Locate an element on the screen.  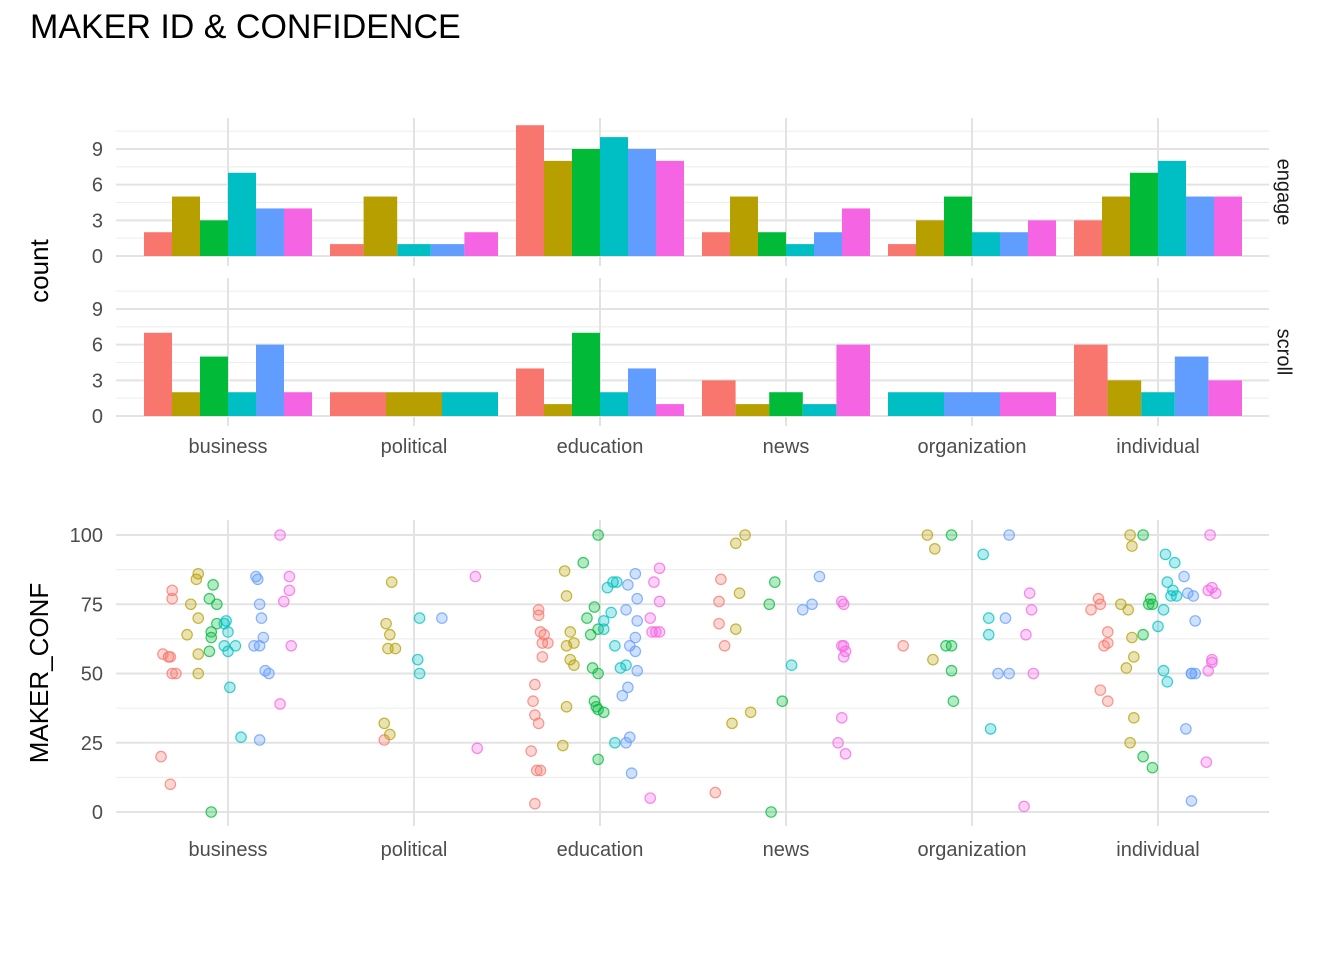
bar-scroll-education-s4 is located at coordinates (614, 404).